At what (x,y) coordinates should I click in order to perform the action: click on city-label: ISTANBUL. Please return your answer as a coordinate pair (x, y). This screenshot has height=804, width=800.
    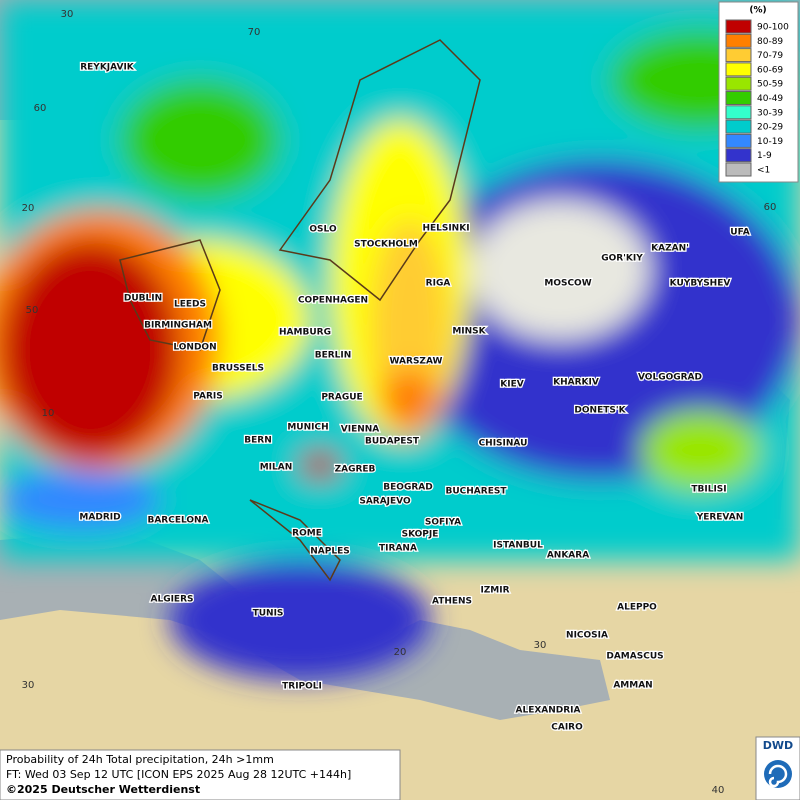
    Looking at the image, I should click on (518, 546).